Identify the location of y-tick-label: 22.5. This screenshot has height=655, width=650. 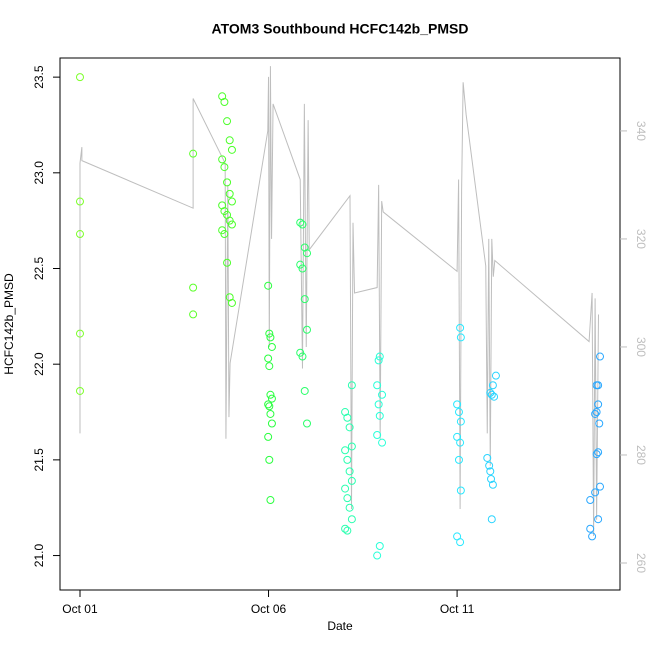
(39, 269).